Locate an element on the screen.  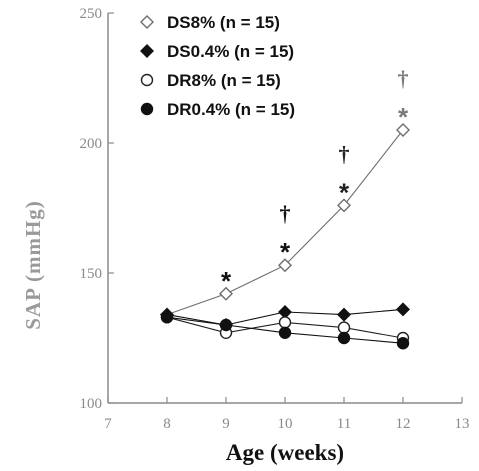
y-tick-label: 150 is located at coordinates (91, 274).